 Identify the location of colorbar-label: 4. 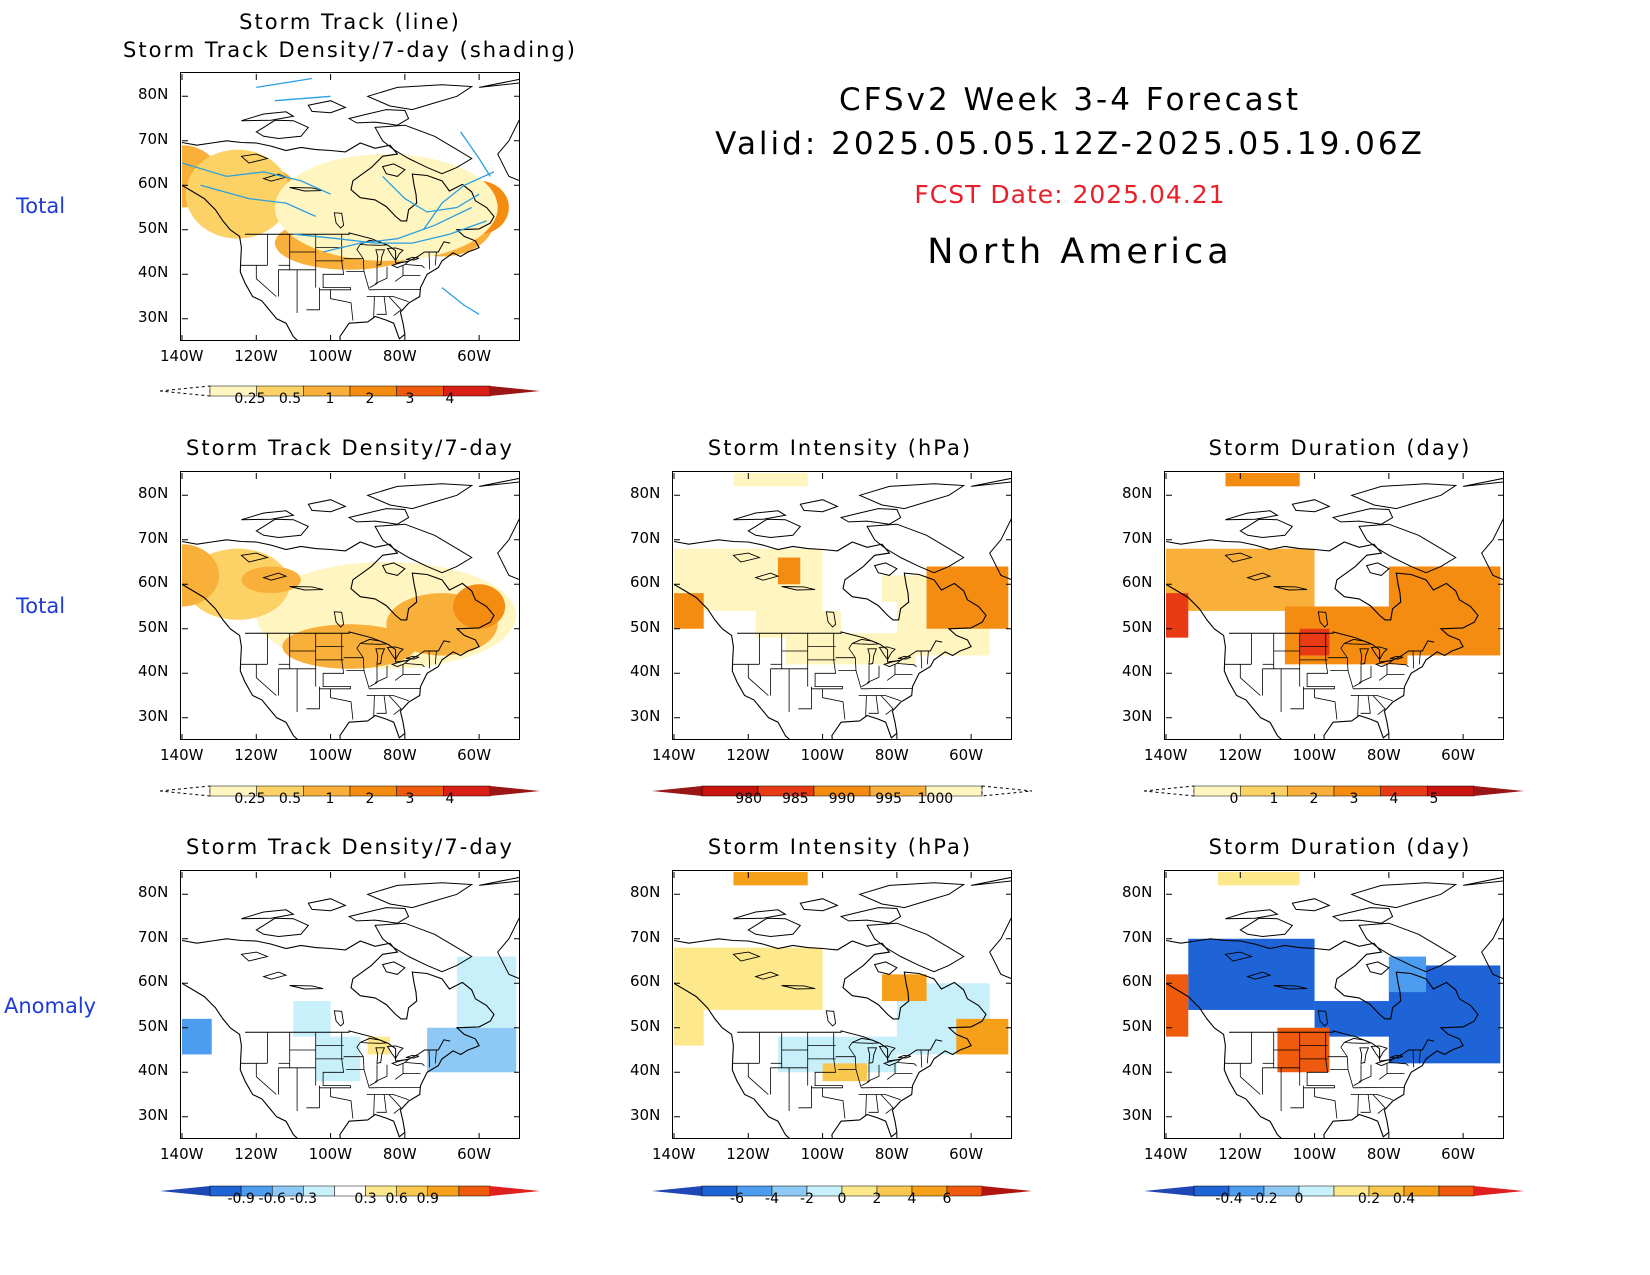
(1394, 799).